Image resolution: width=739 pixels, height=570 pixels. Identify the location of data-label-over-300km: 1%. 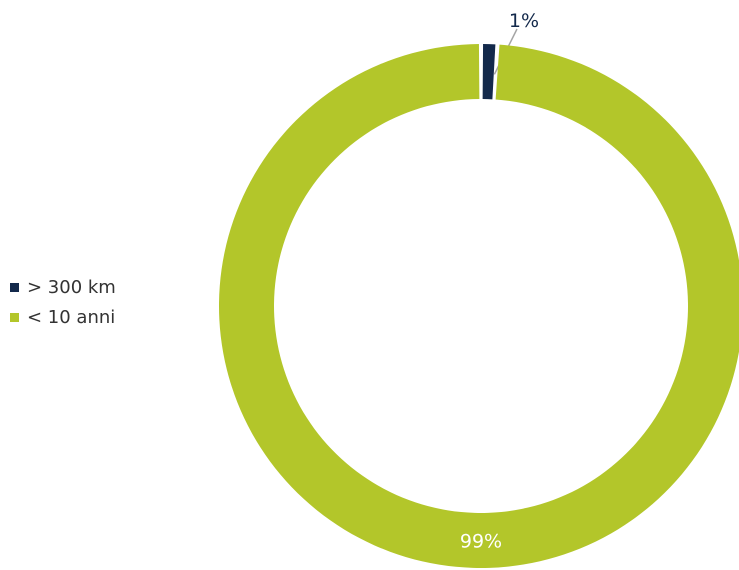
(524, 21).